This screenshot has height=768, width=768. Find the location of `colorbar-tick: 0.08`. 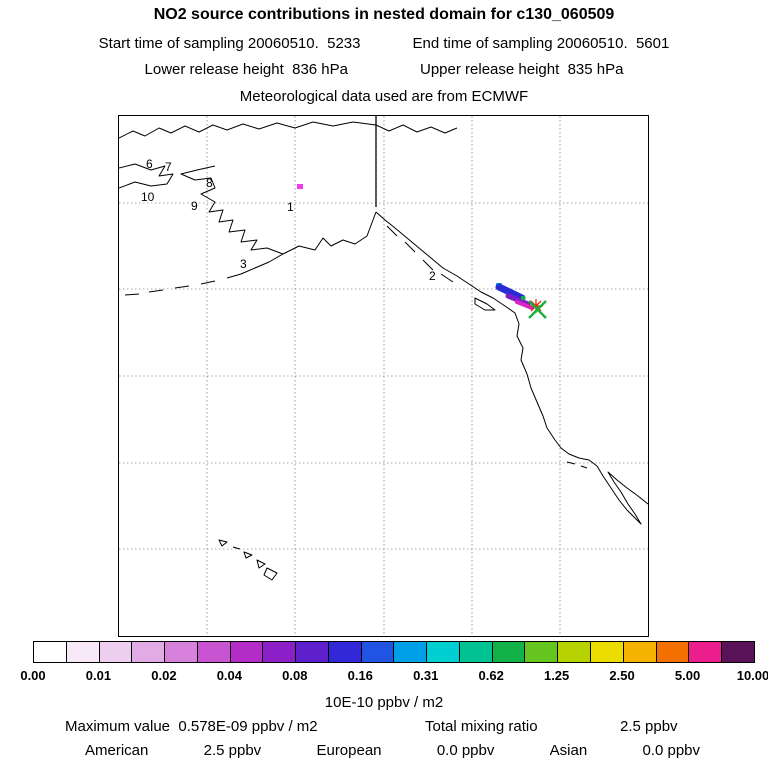

colorbar-tick: 0.08 is located at coordinates (295, 675).